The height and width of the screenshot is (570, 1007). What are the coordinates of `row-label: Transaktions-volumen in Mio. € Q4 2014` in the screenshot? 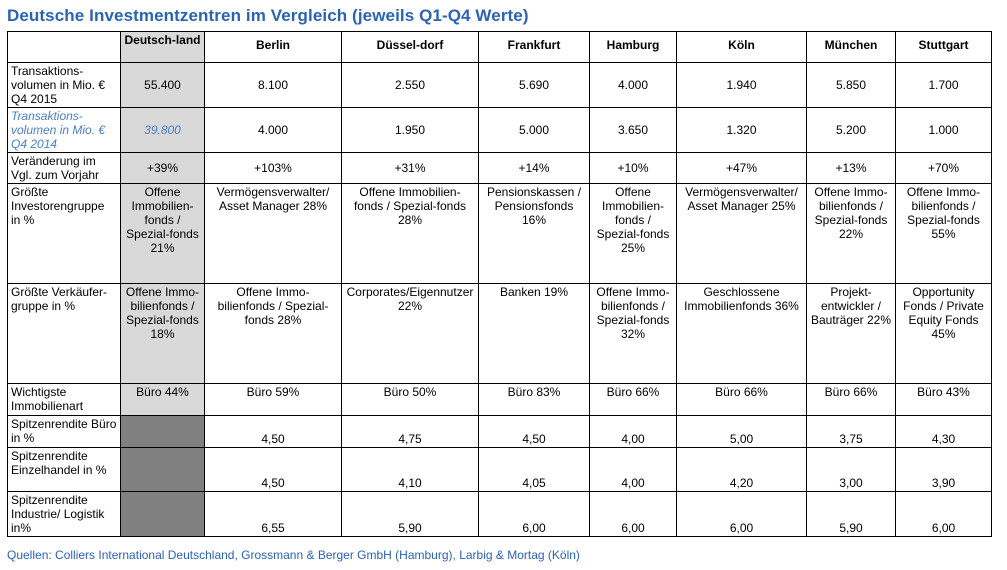 It's located at (64, 130).